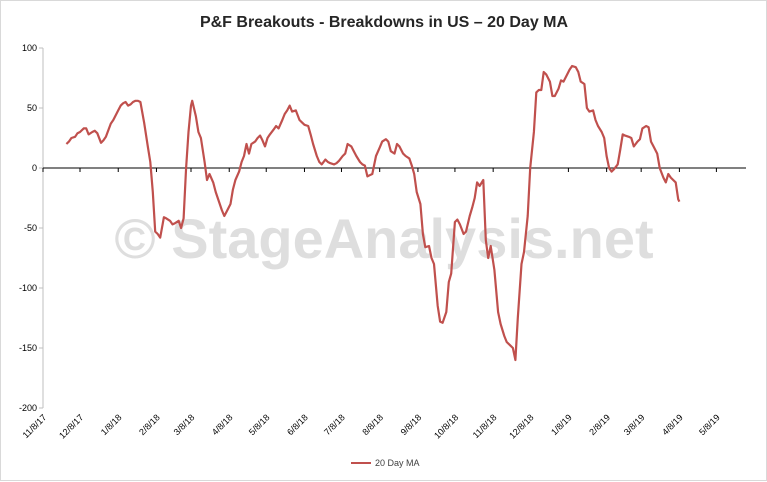  What do you see at coordinates (634, 424) in the screenshot?
I see `x-tick-label: 3/8/19` at bounding box center [634, 424].